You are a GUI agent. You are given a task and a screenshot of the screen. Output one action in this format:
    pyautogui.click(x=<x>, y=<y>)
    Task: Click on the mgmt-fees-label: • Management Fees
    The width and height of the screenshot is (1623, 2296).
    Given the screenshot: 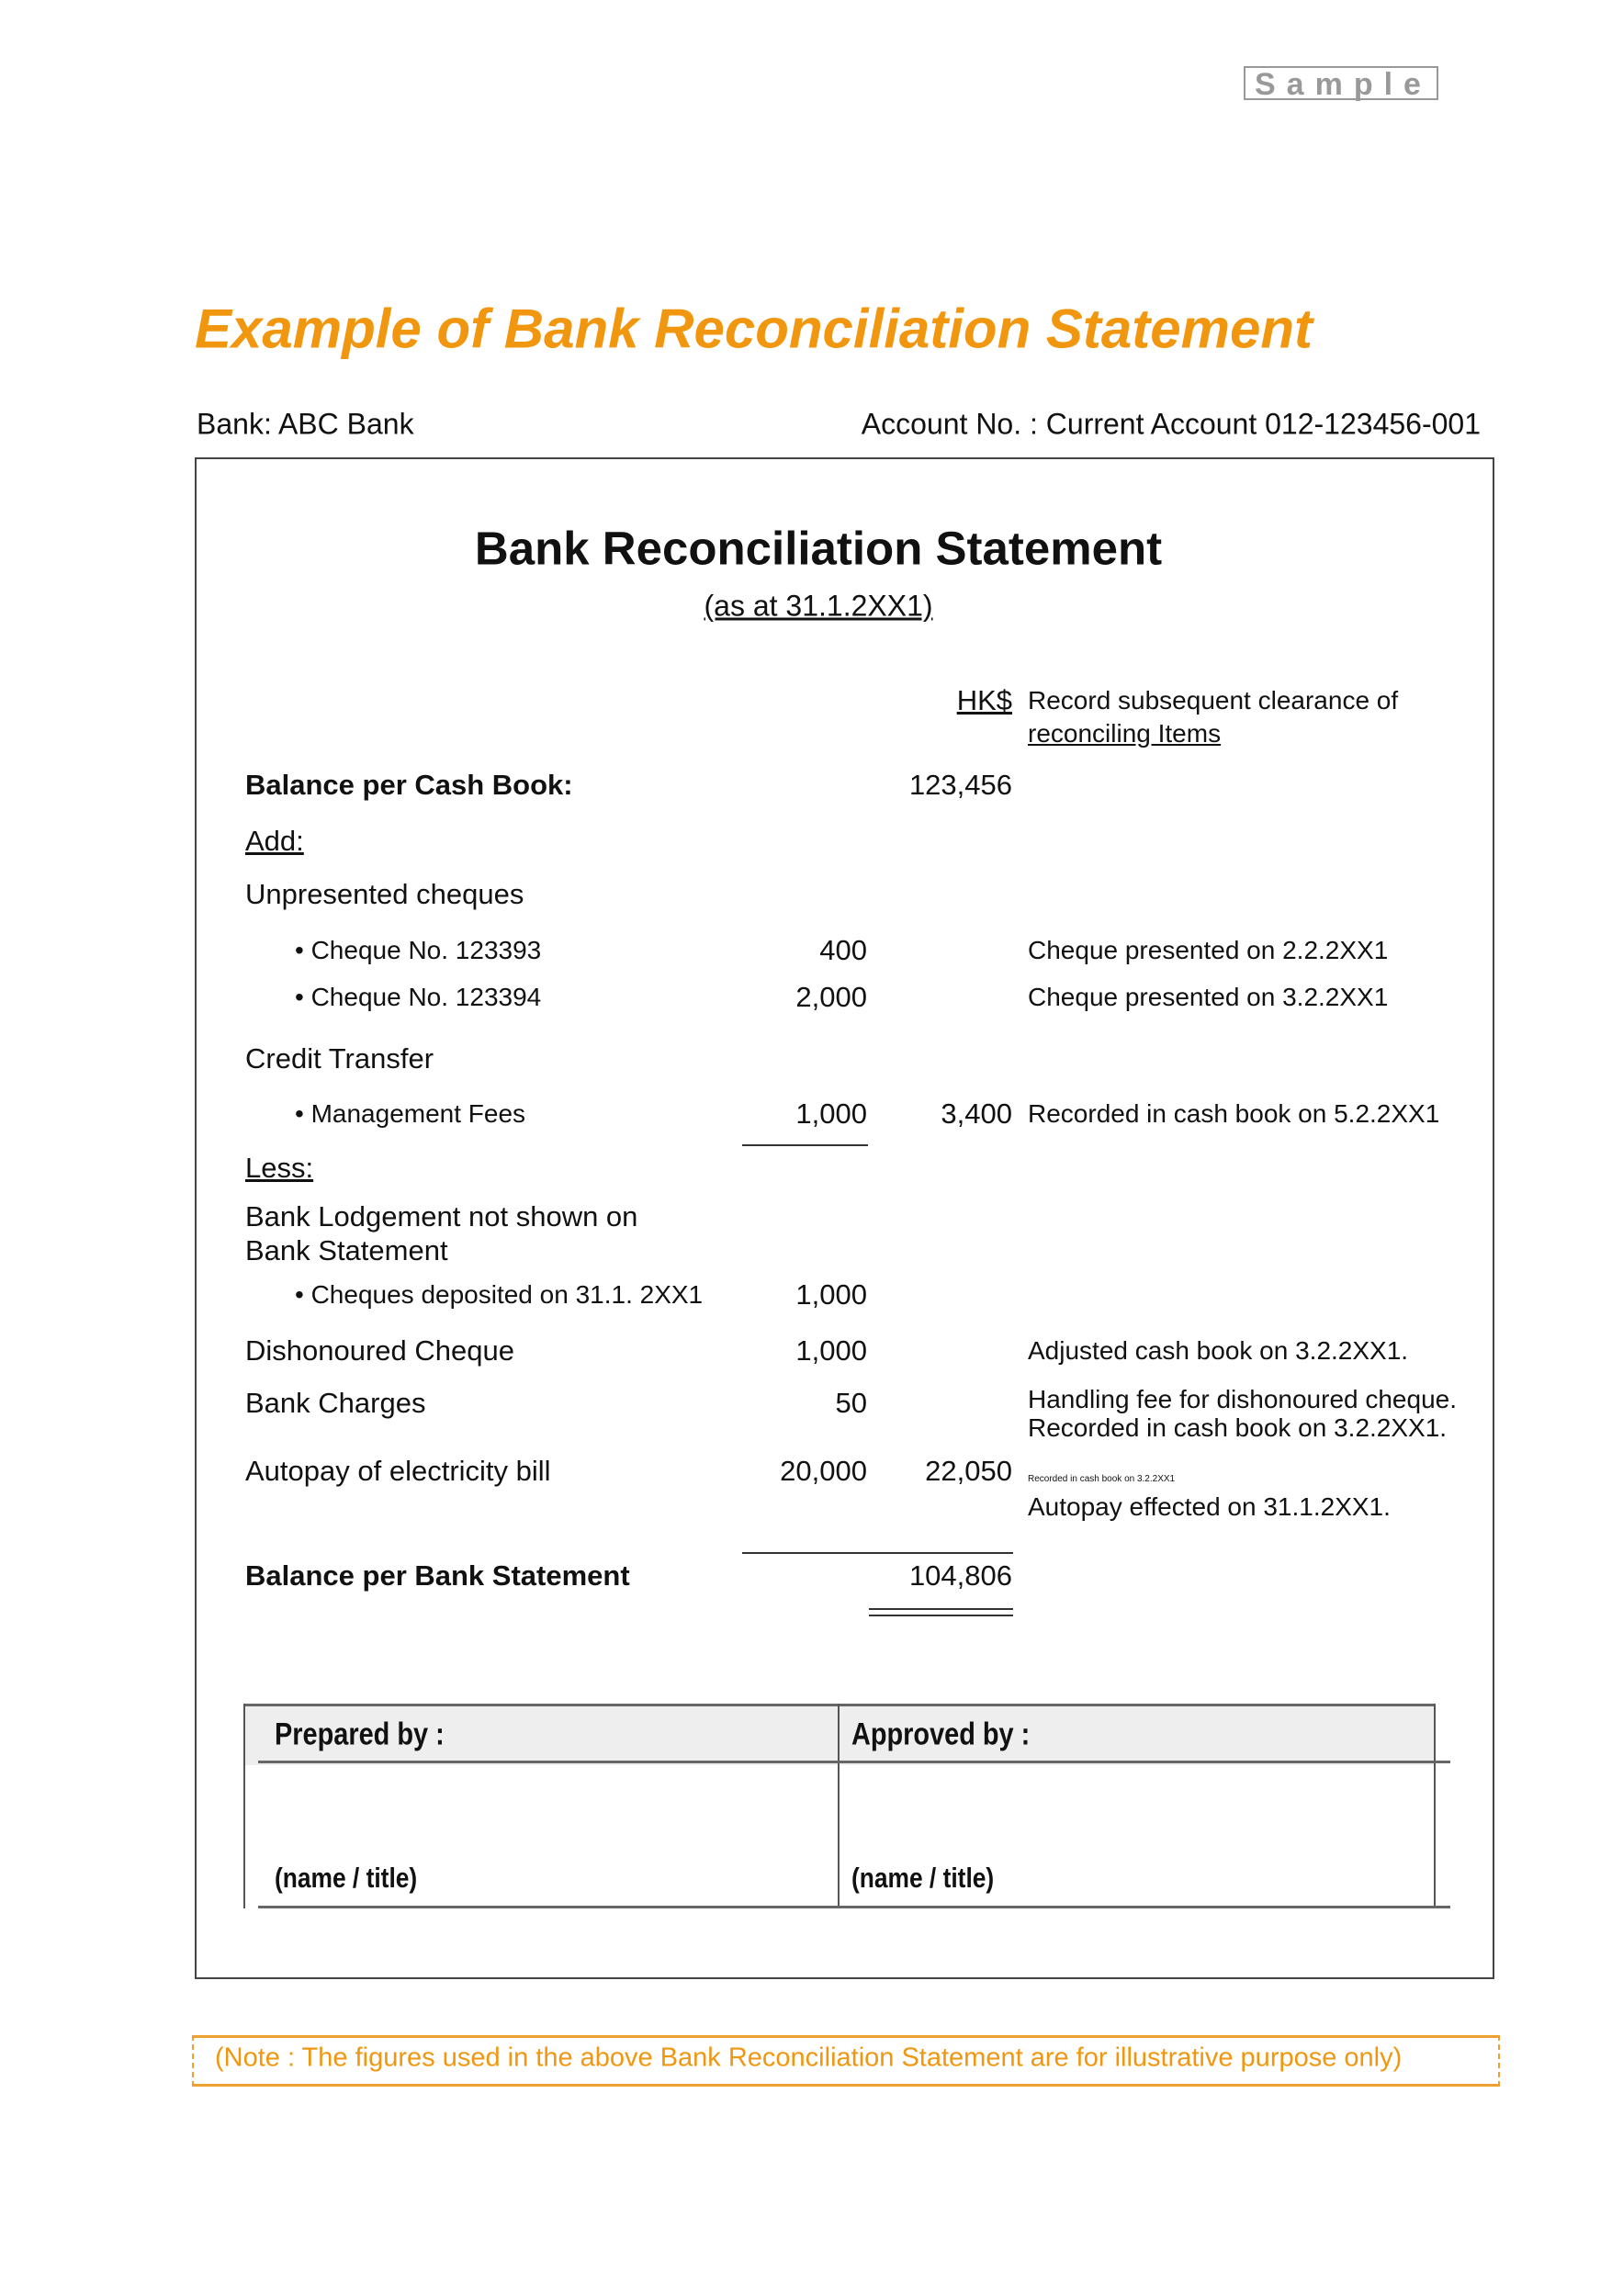 What is the action you would take?
    pyautogui.click(x=411, y=1113)
    